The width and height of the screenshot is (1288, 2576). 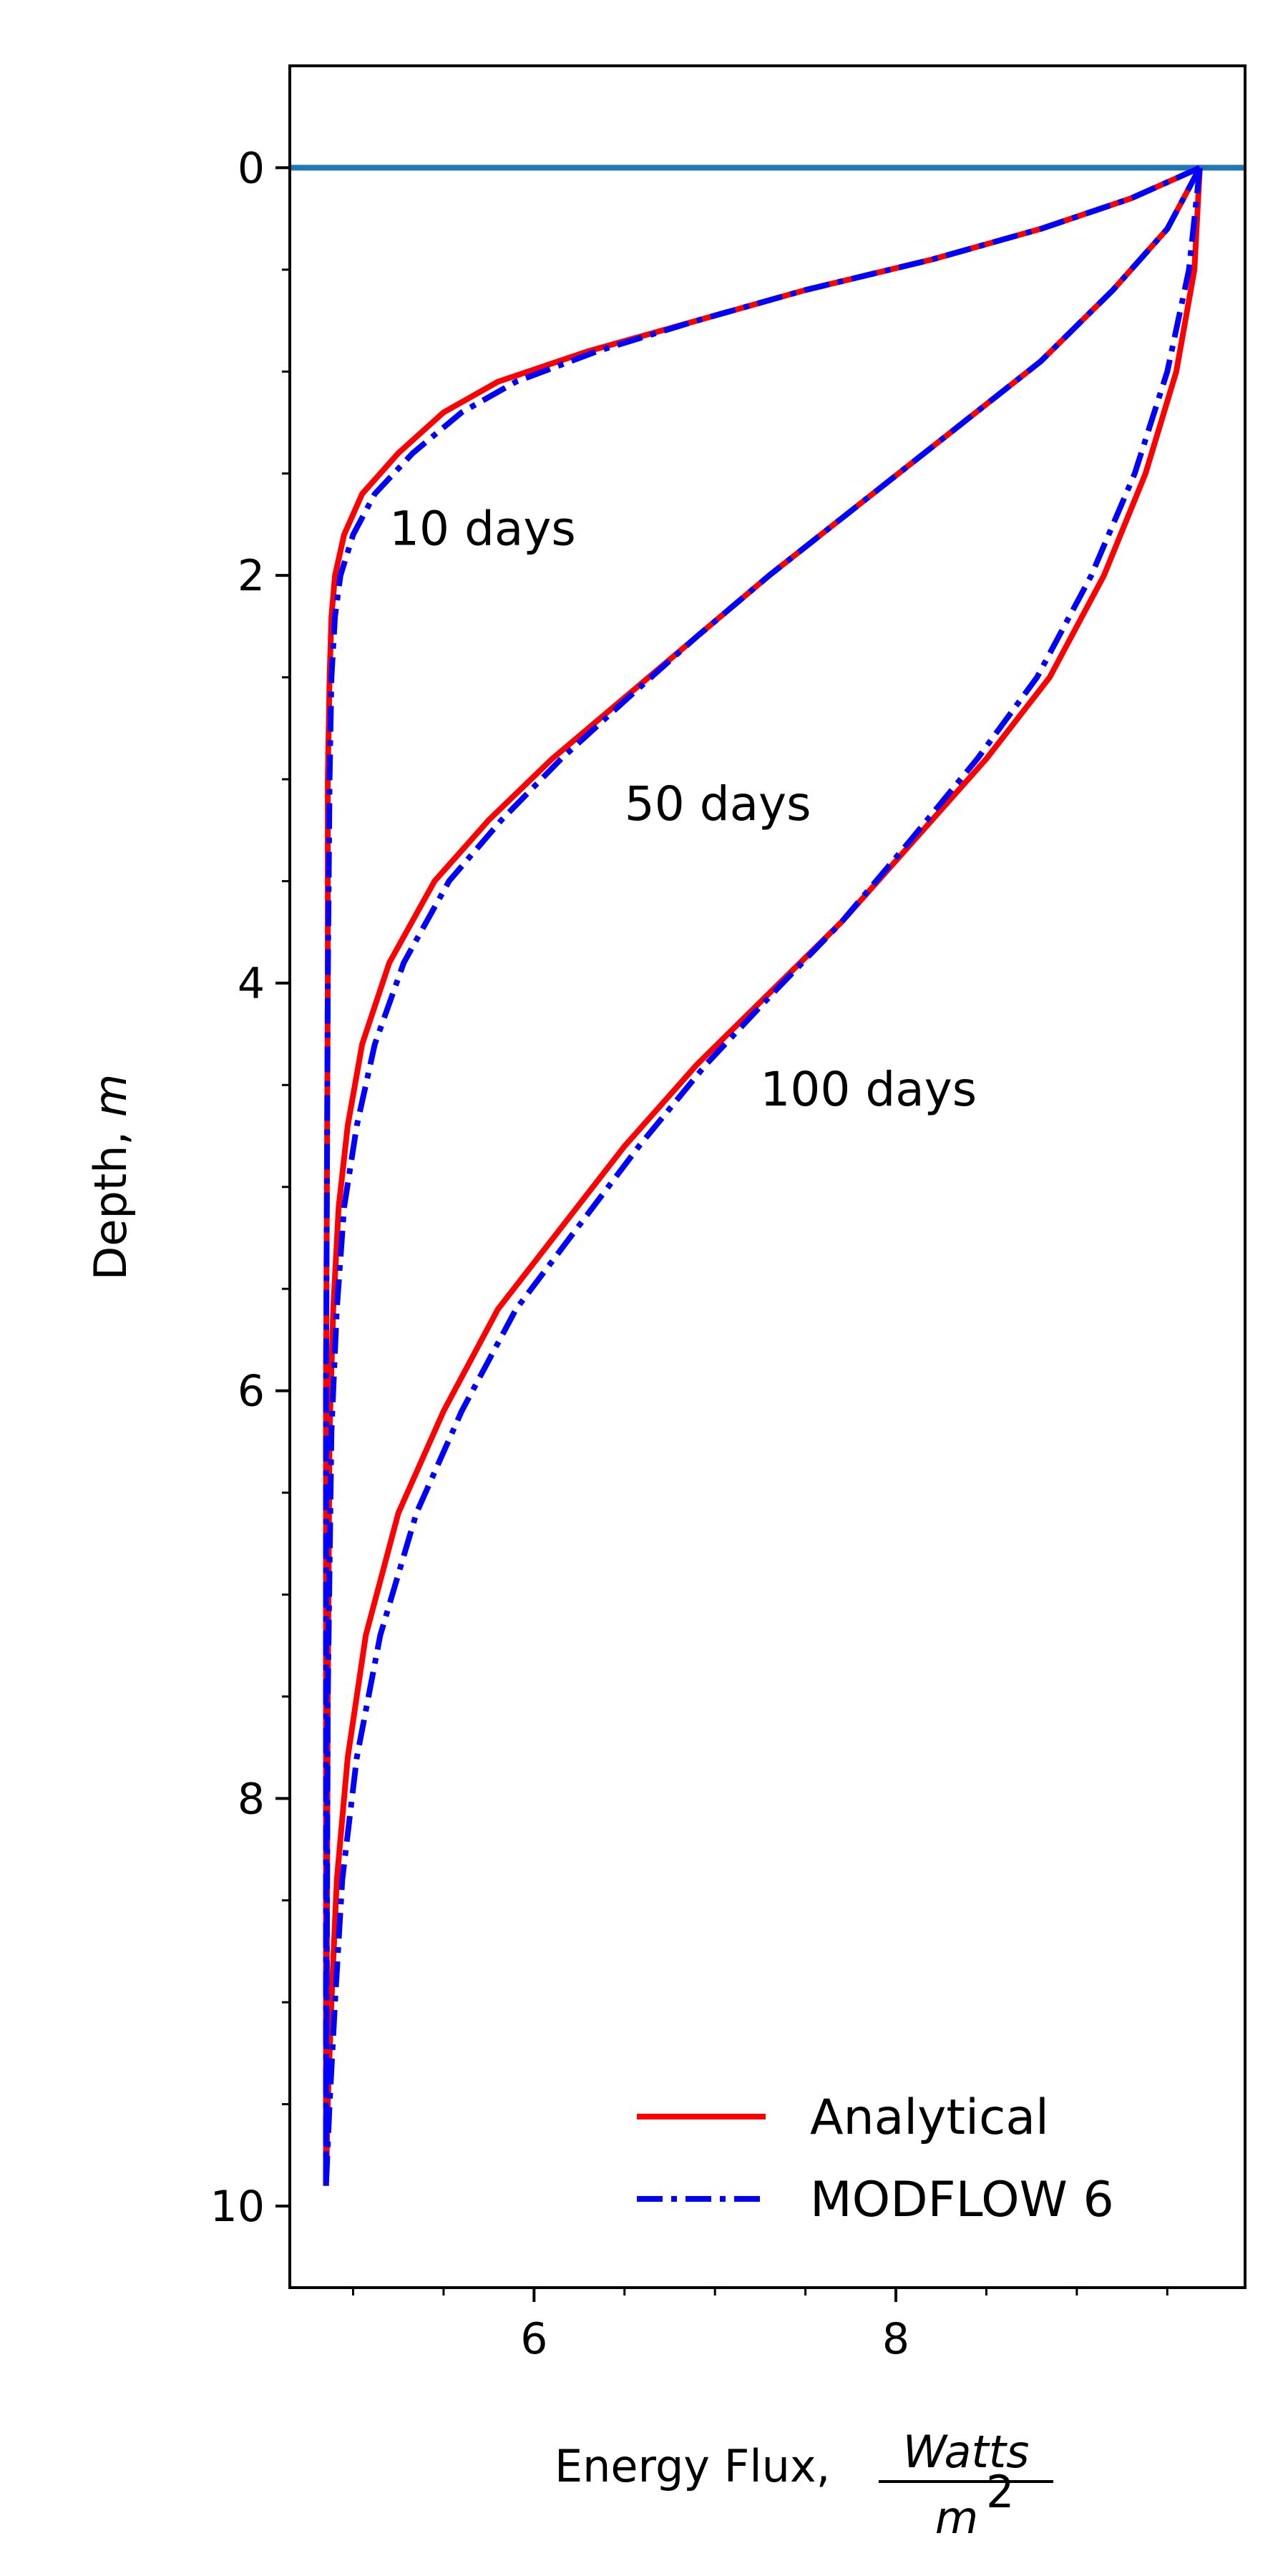 What do you see at coordinates (868, 1089) in the screenshot?
I see `annotation-100-days: 100 days` at bounding box center [868, 1089].